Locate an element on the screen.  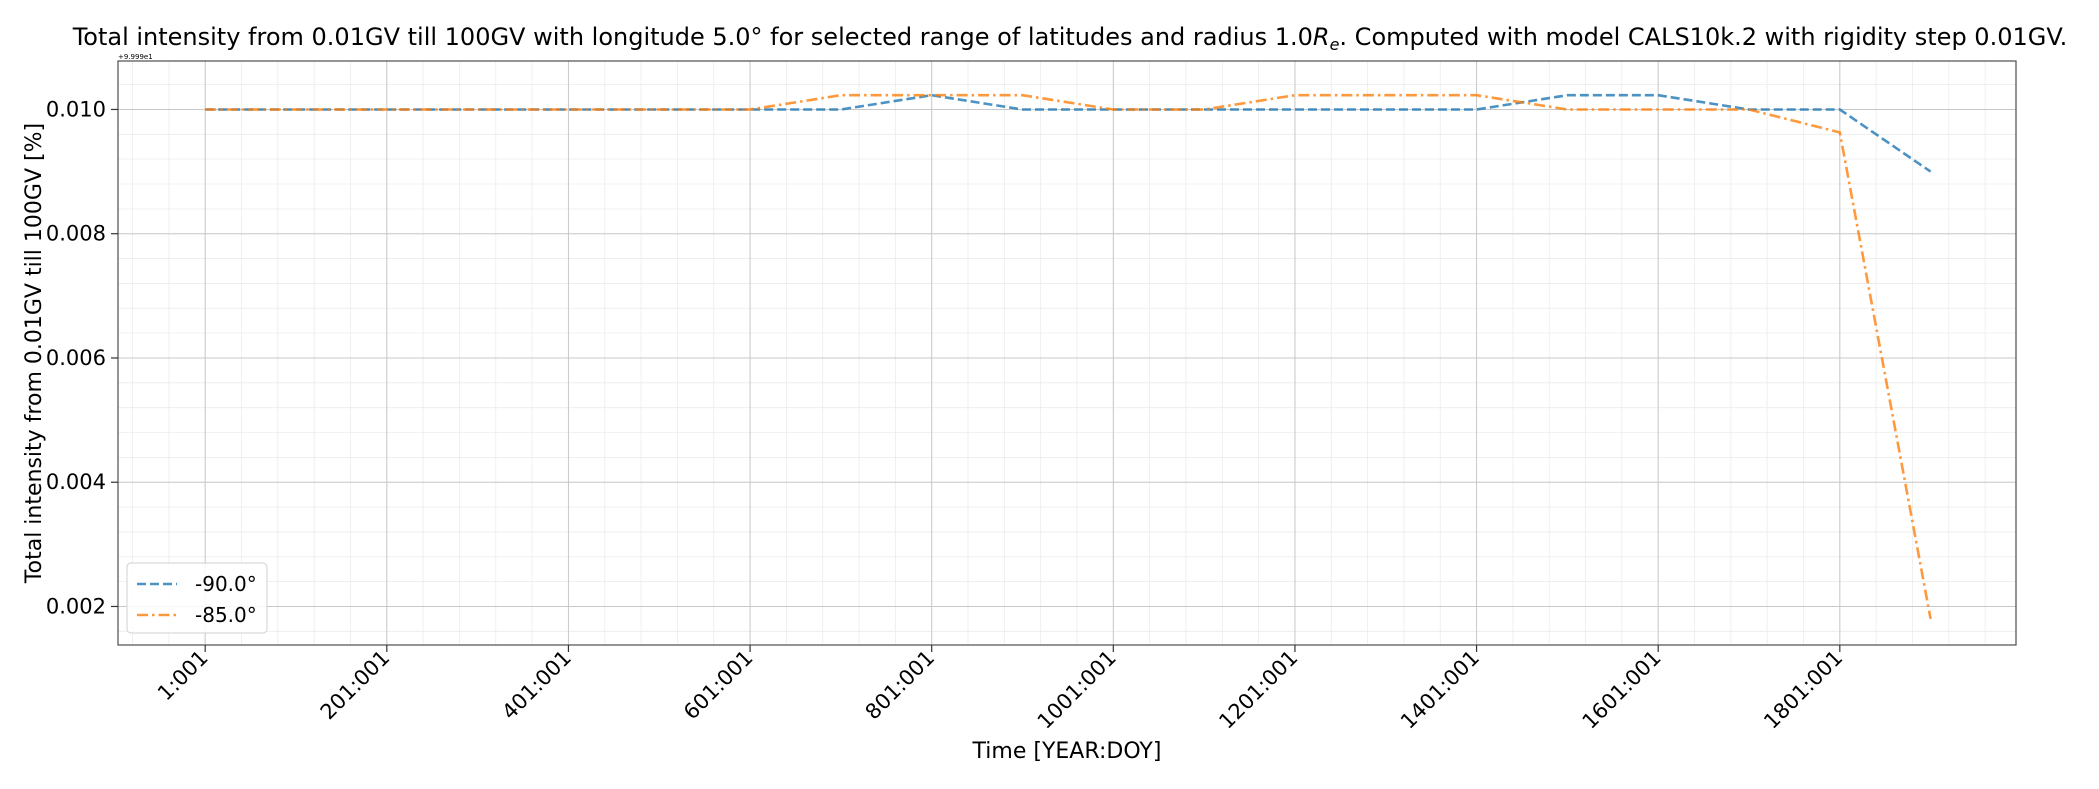
x-tick-label: 201:001 is located at coordinates (355, 685).